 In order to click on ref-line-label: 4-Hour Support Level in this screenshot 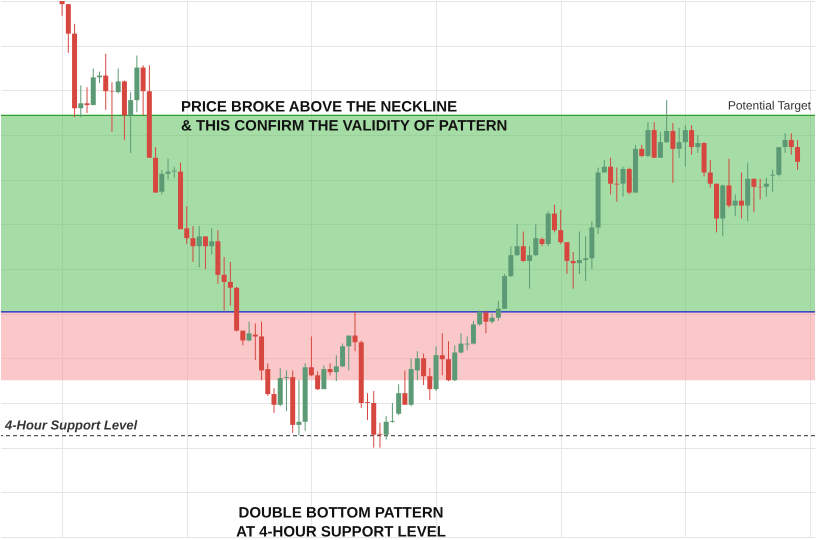, I will do `click(71, 425)`.